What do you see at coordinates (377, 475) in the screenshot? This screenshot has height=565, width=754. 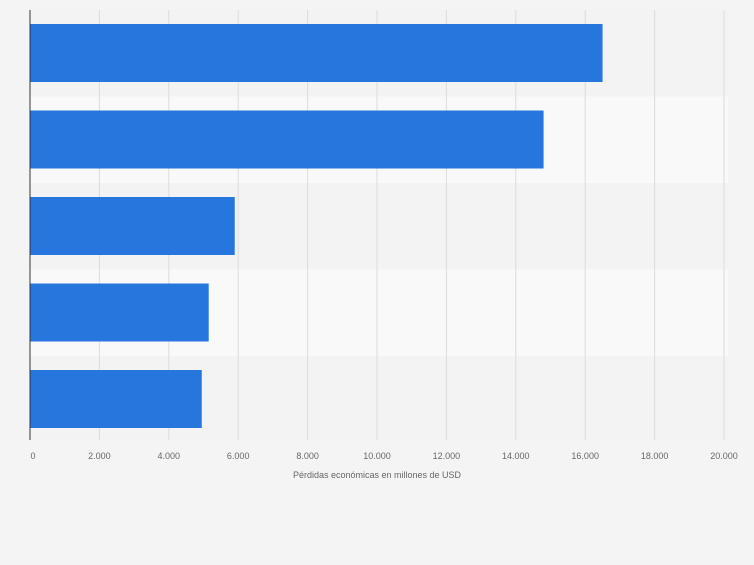 I see `x-axis-label: Pérdidas económicas en millones de USD` at bounding box center [377, 475].